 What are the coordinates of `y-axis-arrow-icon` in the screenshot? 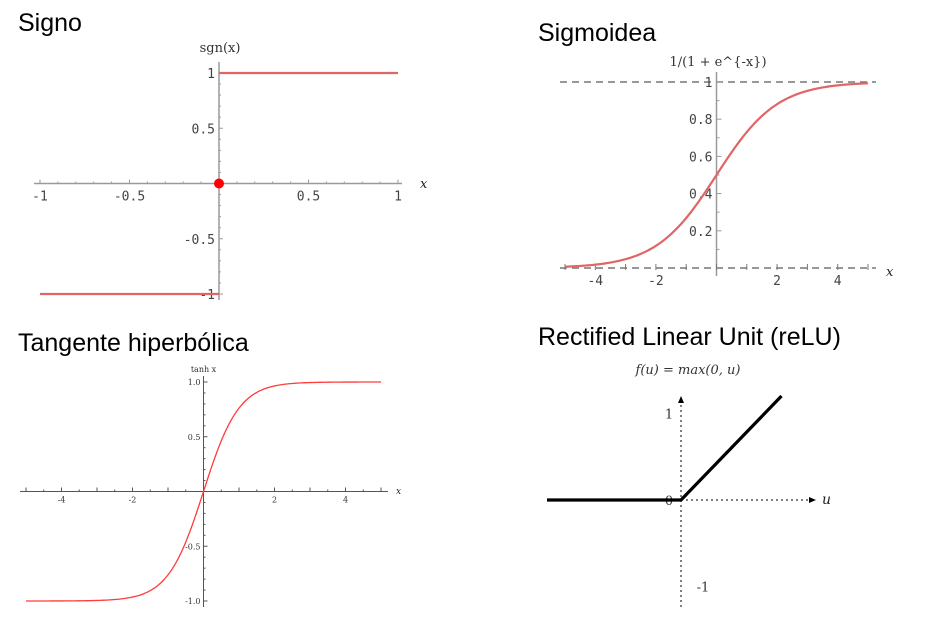 It's located at (681, 399).